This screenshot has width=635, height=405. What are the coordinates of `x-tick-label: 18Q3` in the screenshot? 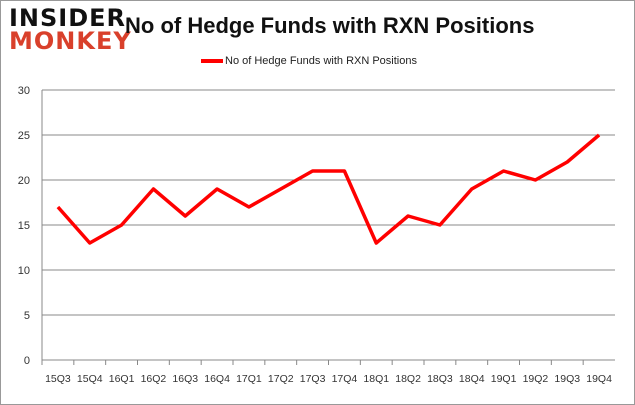 It's located at (440, 379).